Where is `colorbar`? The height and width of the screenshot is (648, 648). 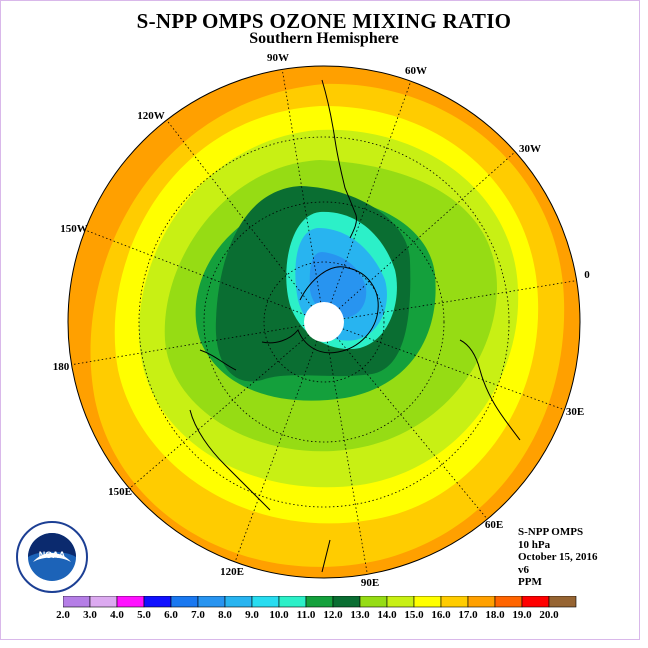 colorbar is located at coordinates (320, 602).